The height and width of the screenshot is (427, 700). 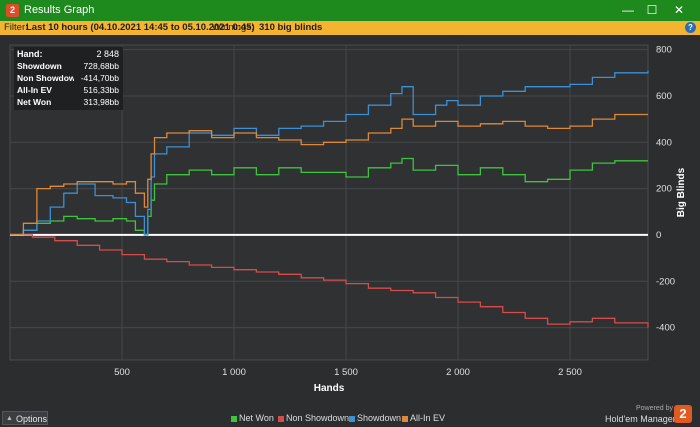 I want to click on x-tick-label: 1 500, so click(x=346, y=372).